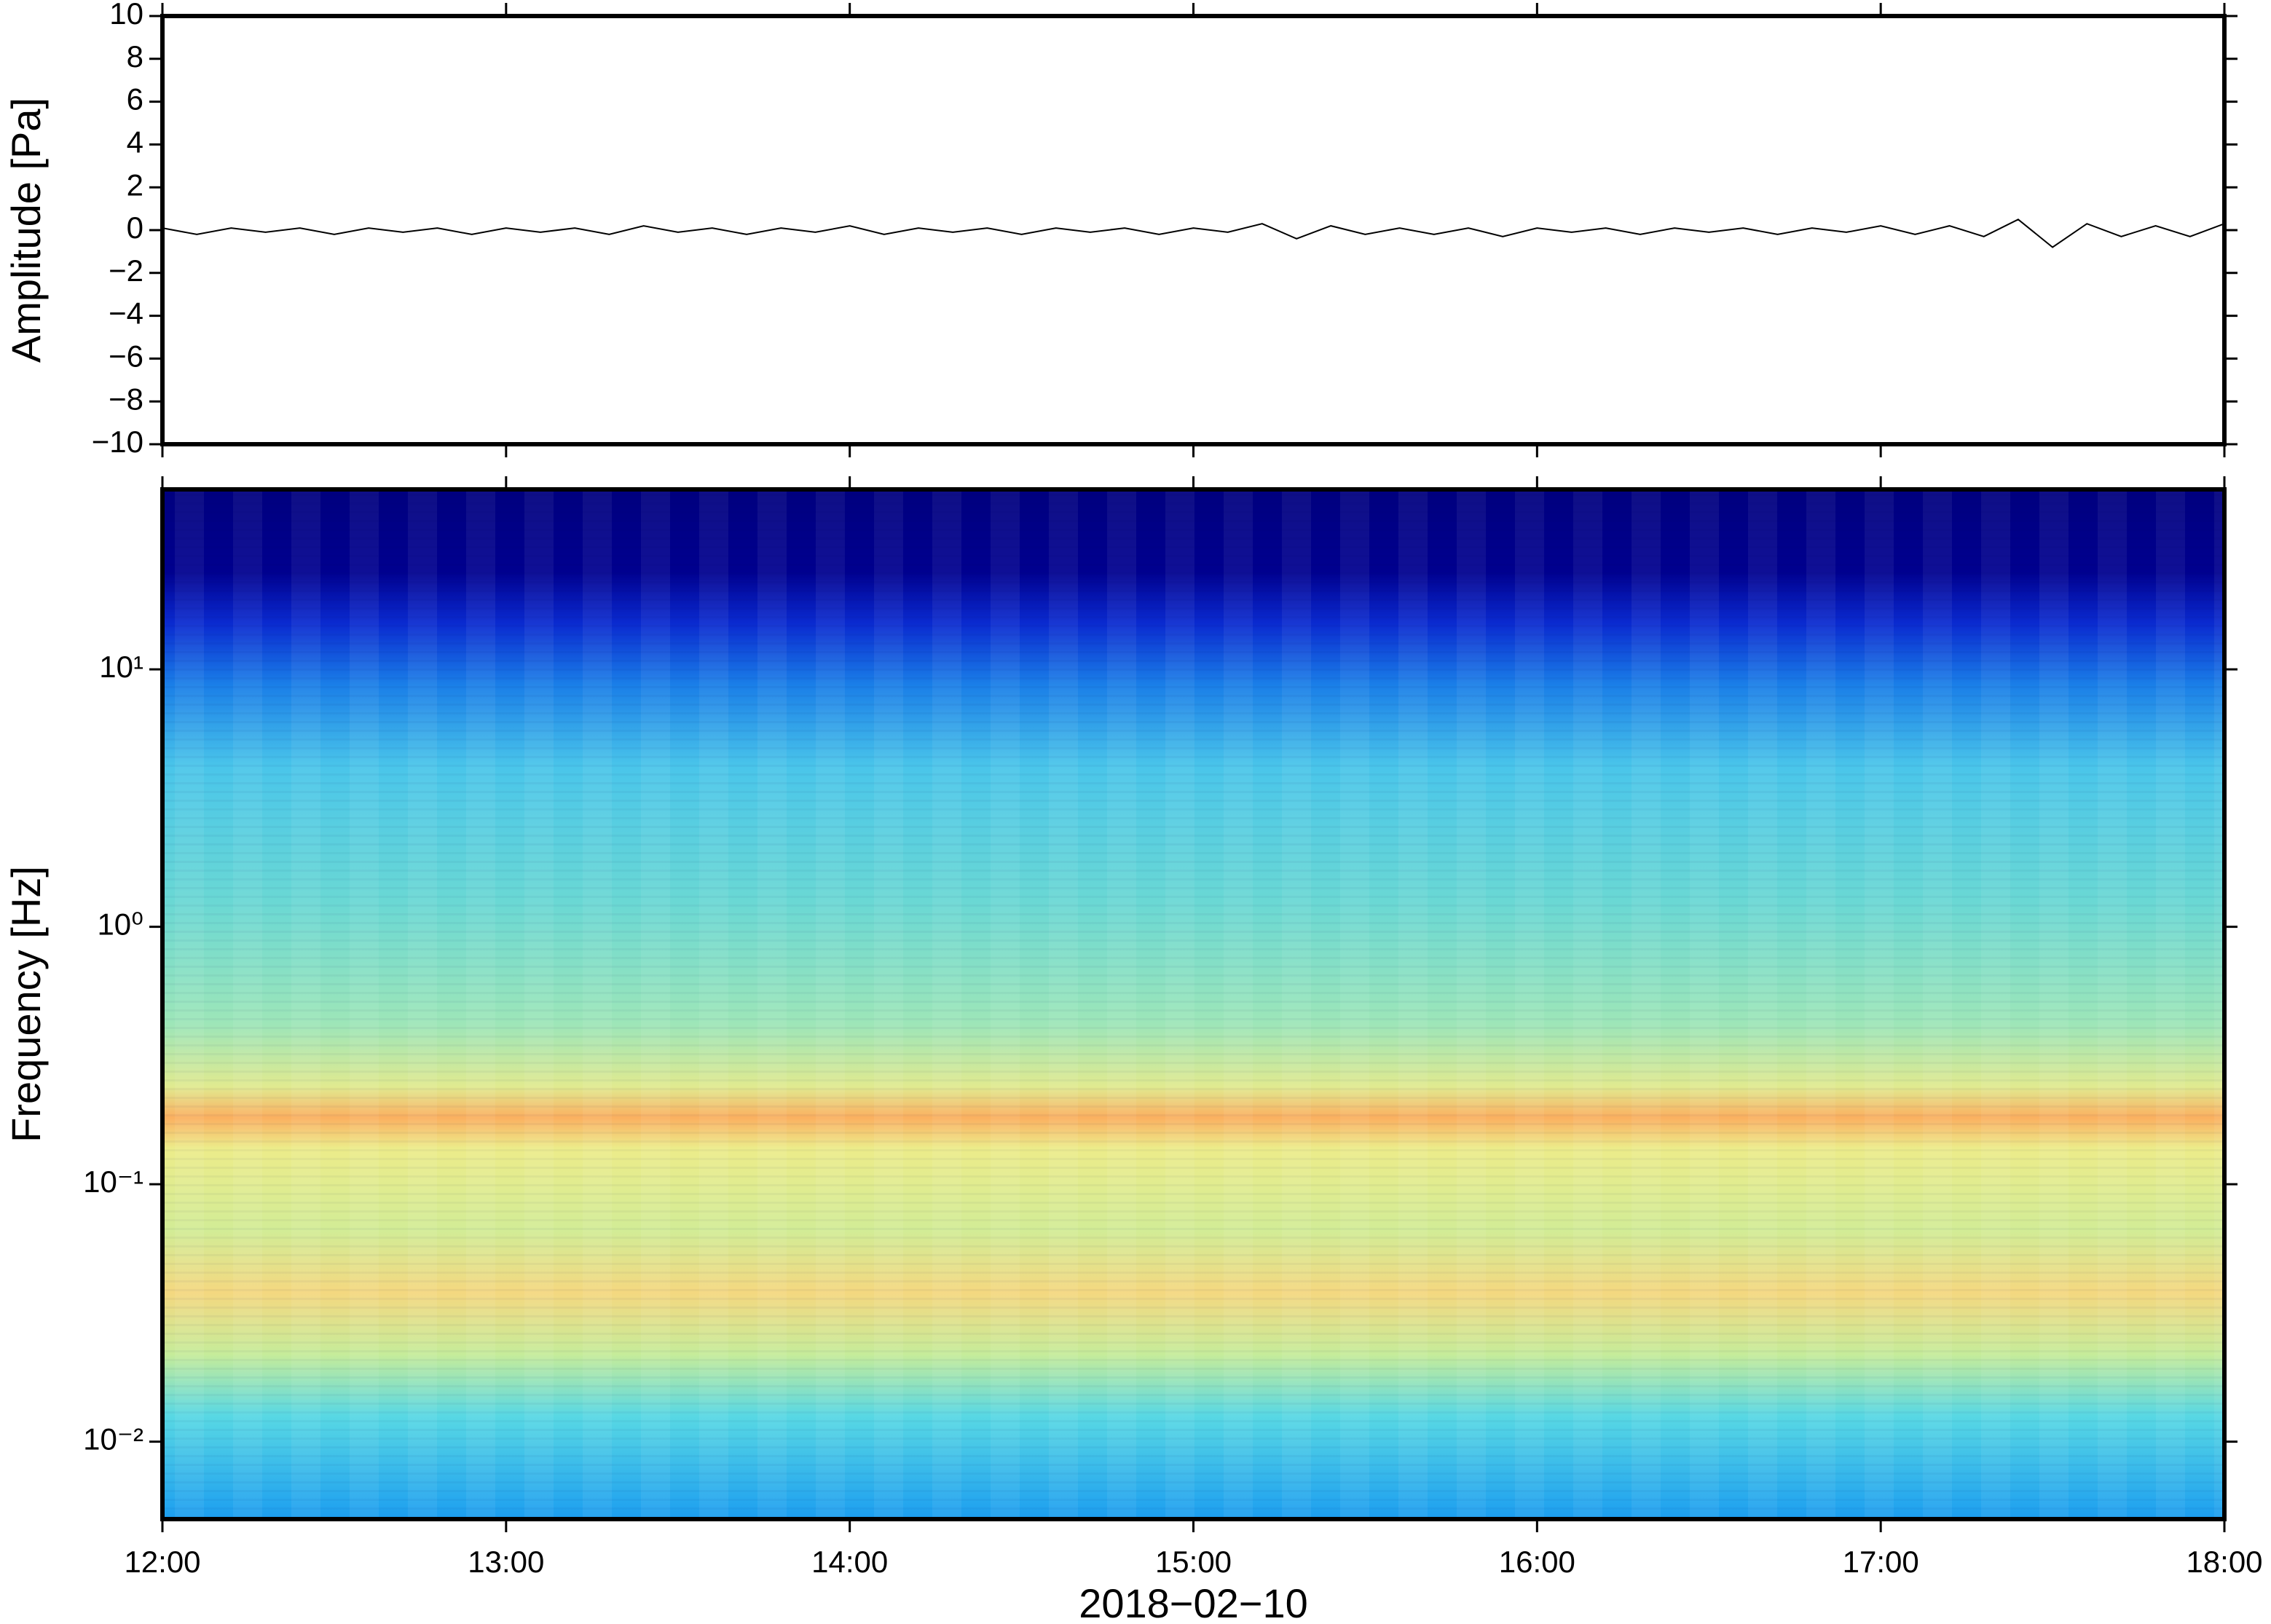 This screenshot has height=1624, width=2271. I want to click on x-tick-label: 15:00, so click(1193, 1562).